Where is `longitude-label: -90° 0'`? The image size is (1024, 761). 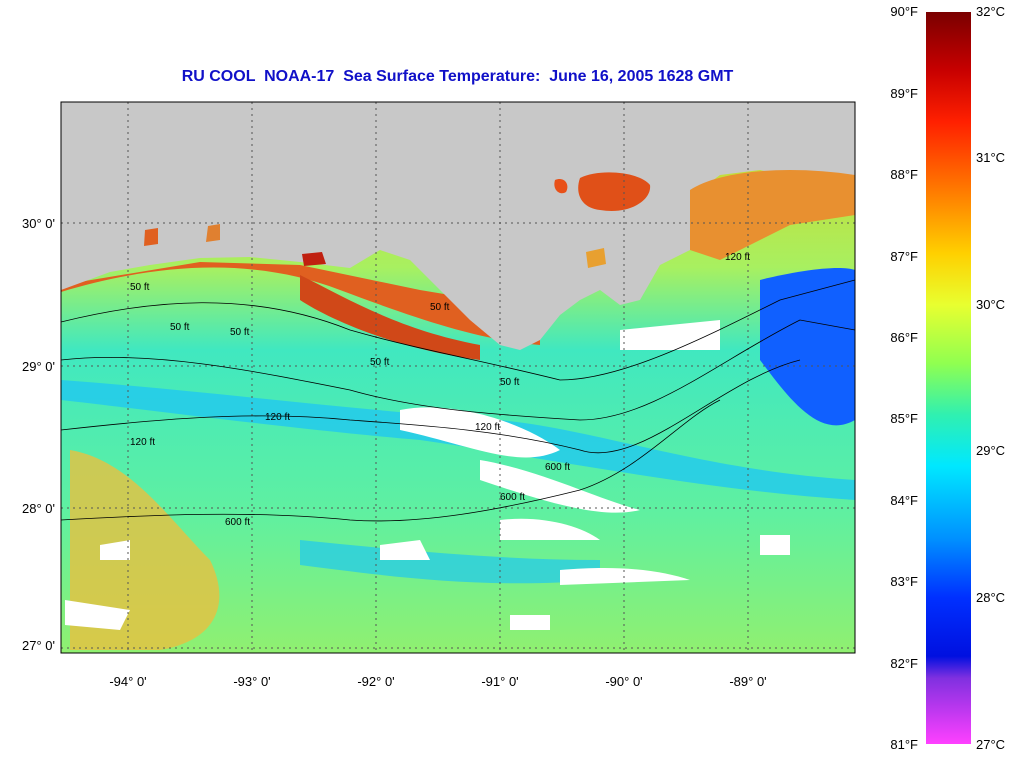
longitude-label: -90° 0' is located at coordinates (623, 681).